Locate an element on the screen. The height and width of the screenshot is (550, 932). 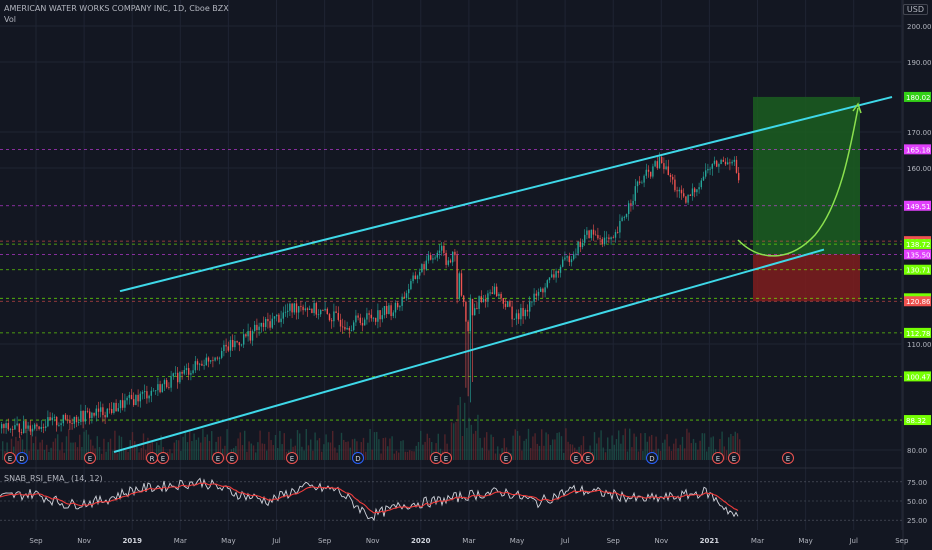
event-marker-label: E is located at coordinates (218, 459).